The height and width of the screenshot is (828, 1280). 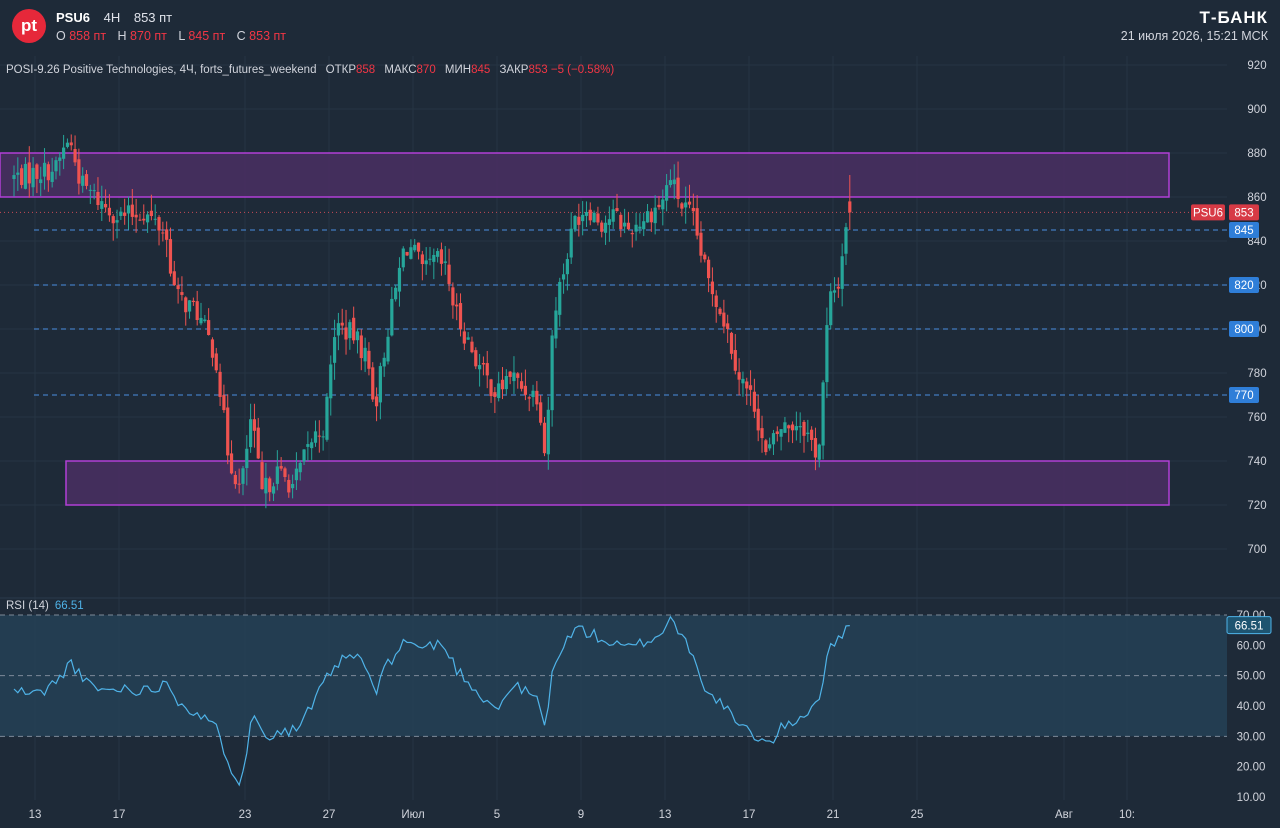 What do you see at coordinates (1256, 198) in the screenshot?
I see `price-axis-label-860: 860` at bounding box center [1256, 198].